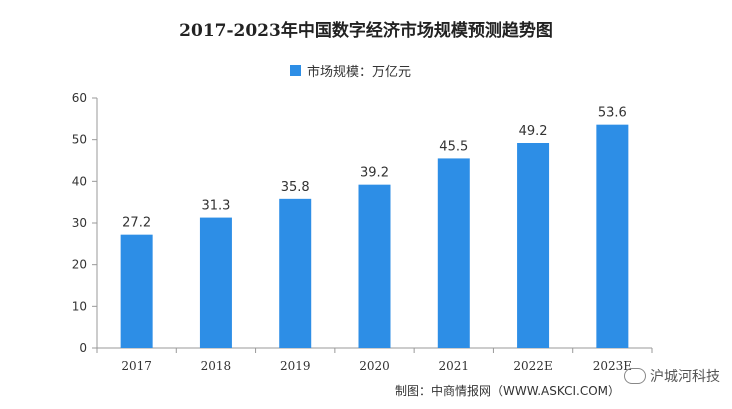 The image size is (732, 409). I want to click on y-tick-label: 20, so click(79, 265).